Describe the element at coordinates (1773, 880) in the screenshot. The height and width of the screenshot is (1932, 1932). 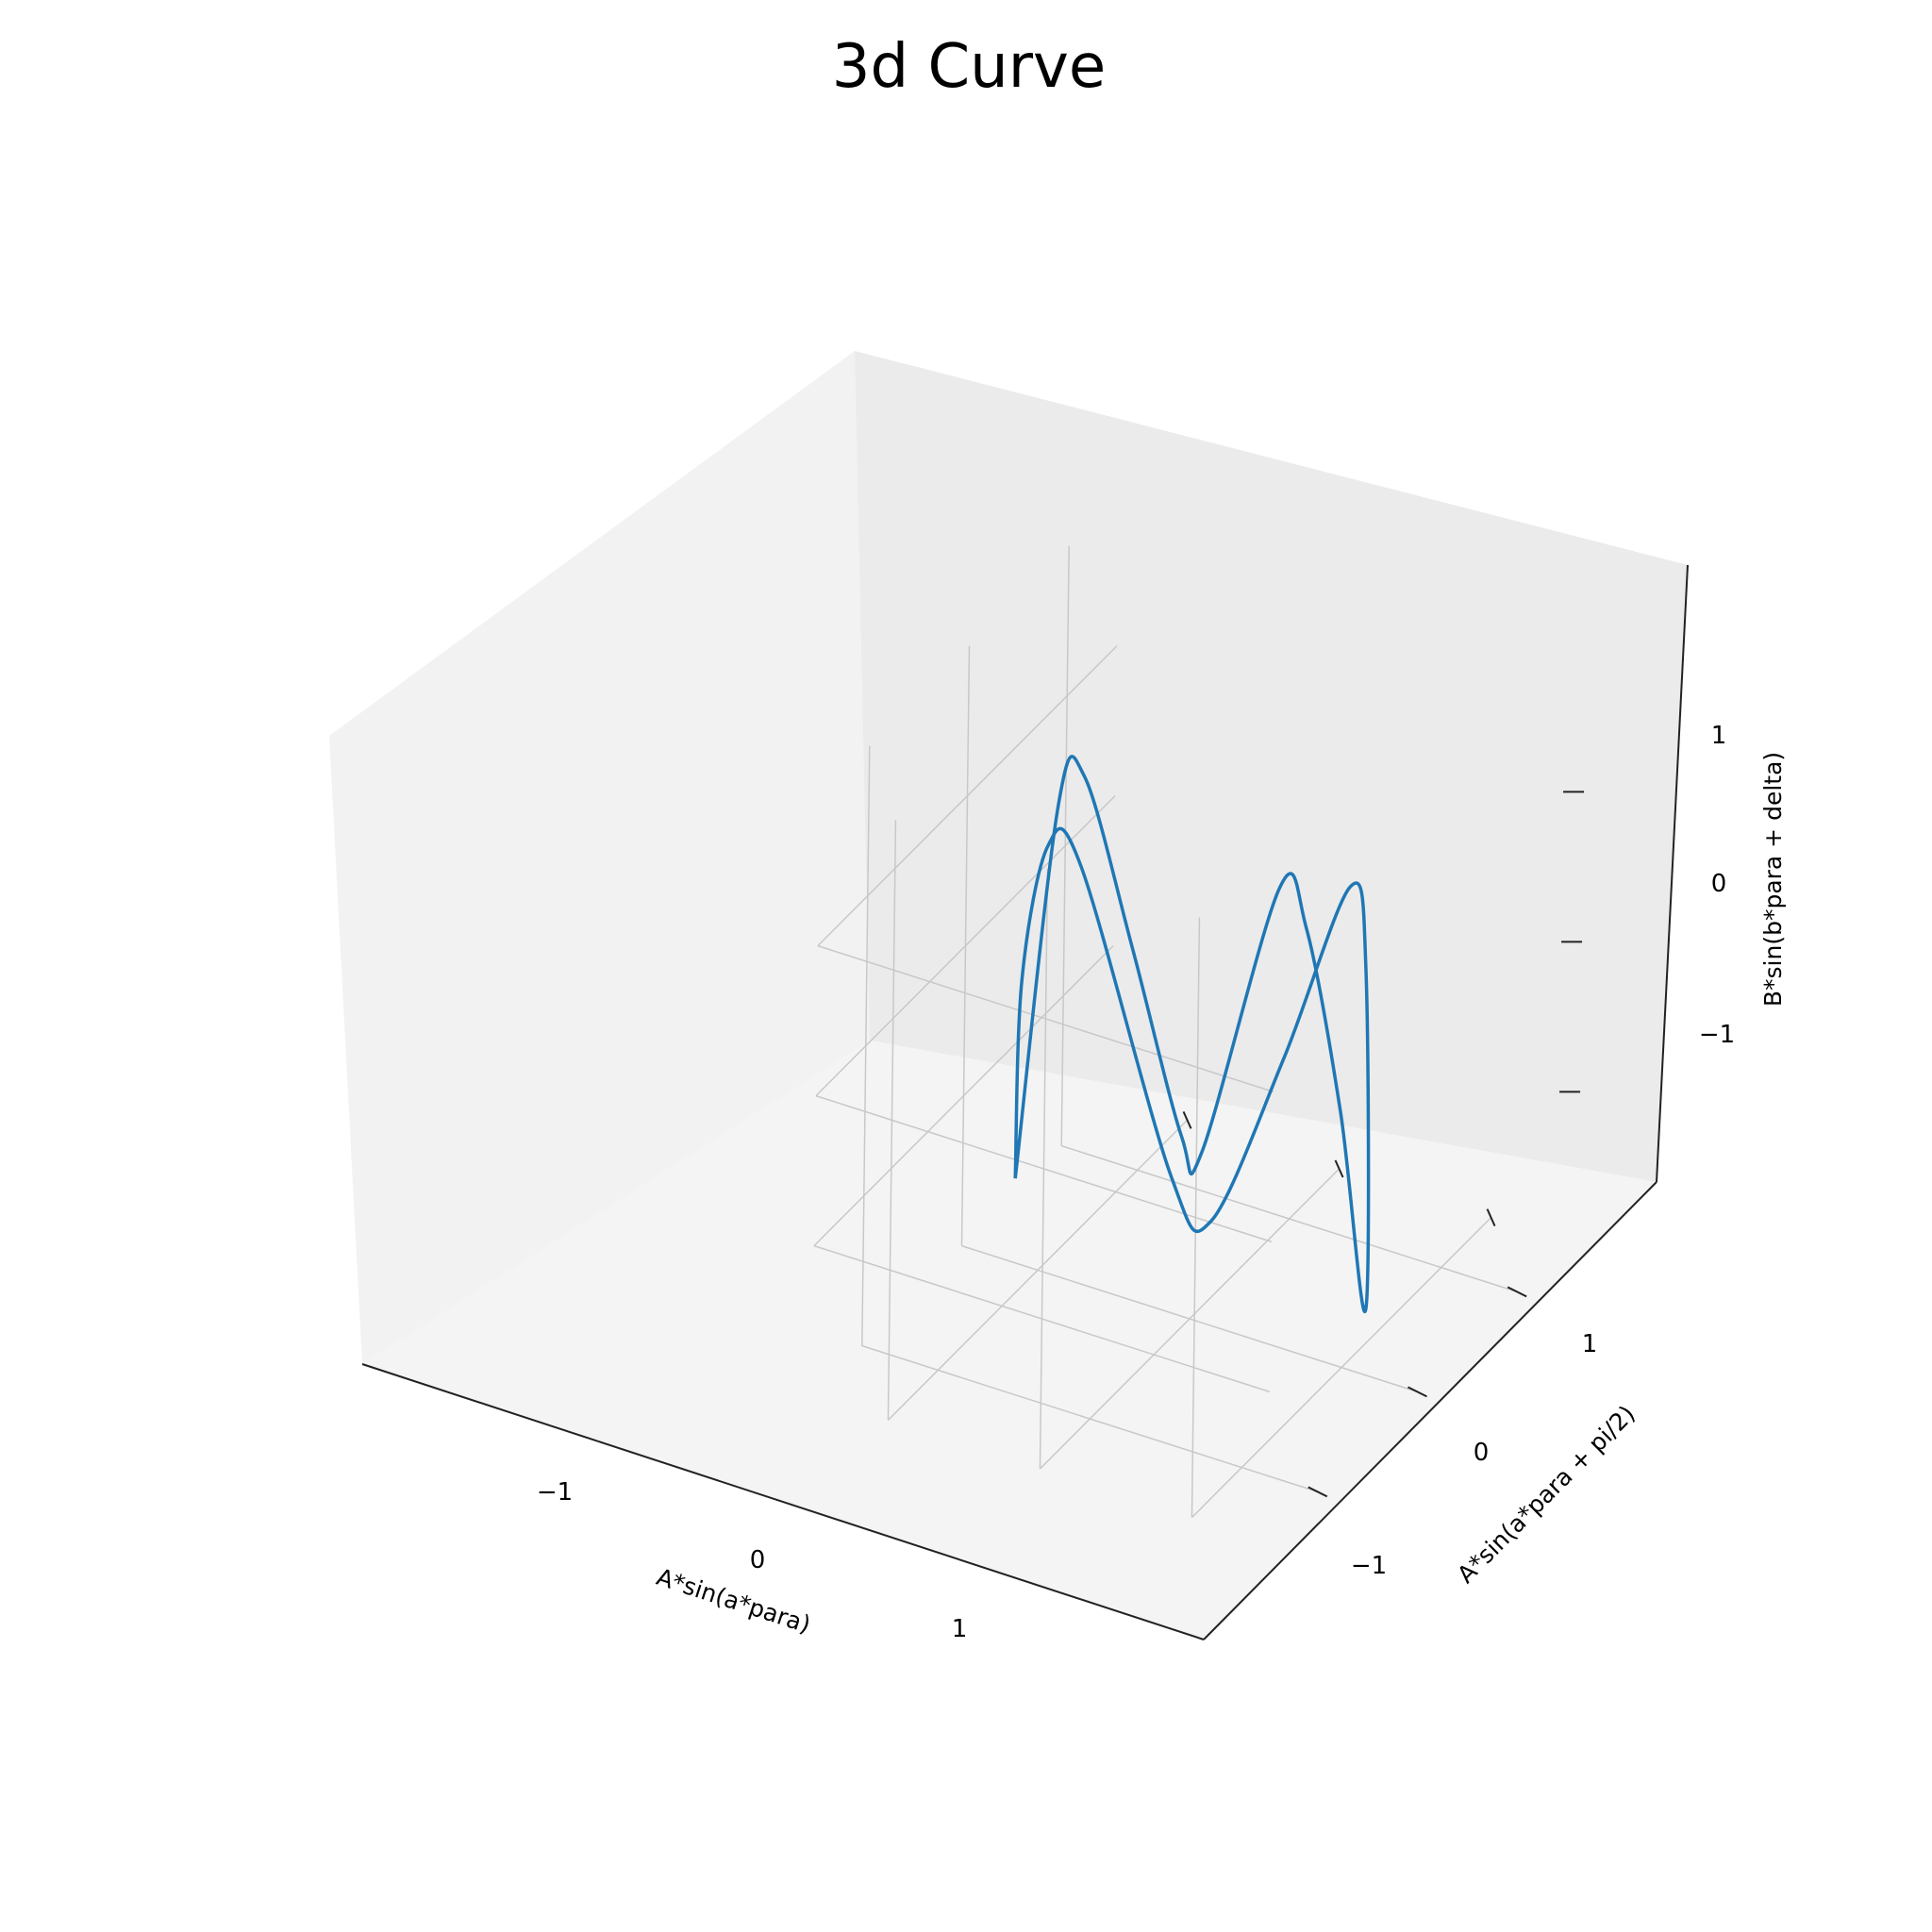
I see `z-axis-label: B*sin(b*para + delta)` at that location.